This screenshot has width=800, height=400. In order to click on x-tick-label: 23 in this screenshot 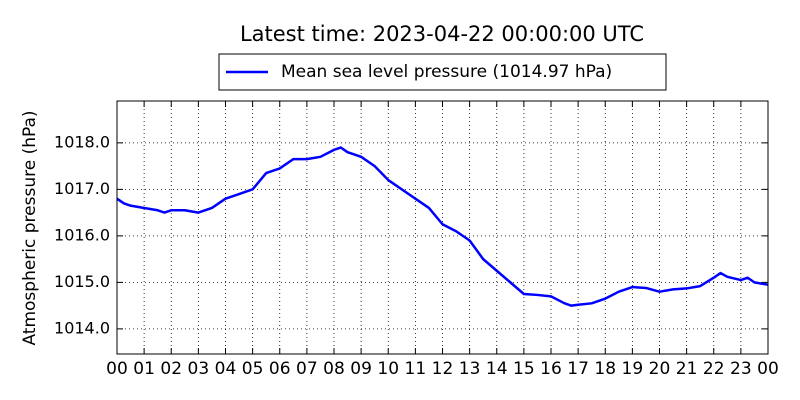, I will do `click(741, 369)`.